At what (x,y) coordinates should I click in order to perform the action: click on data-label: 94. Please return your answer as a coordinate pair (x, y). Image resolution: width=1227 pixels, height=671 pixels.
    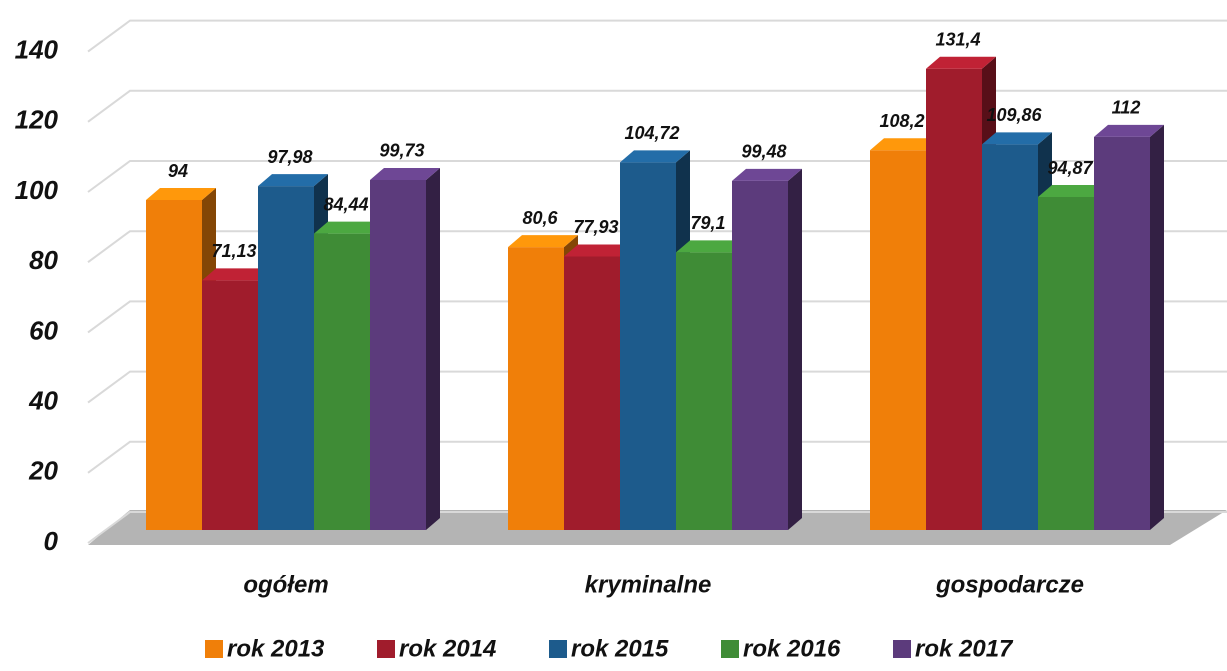
    Looking at the image, I should click on (178, 171).